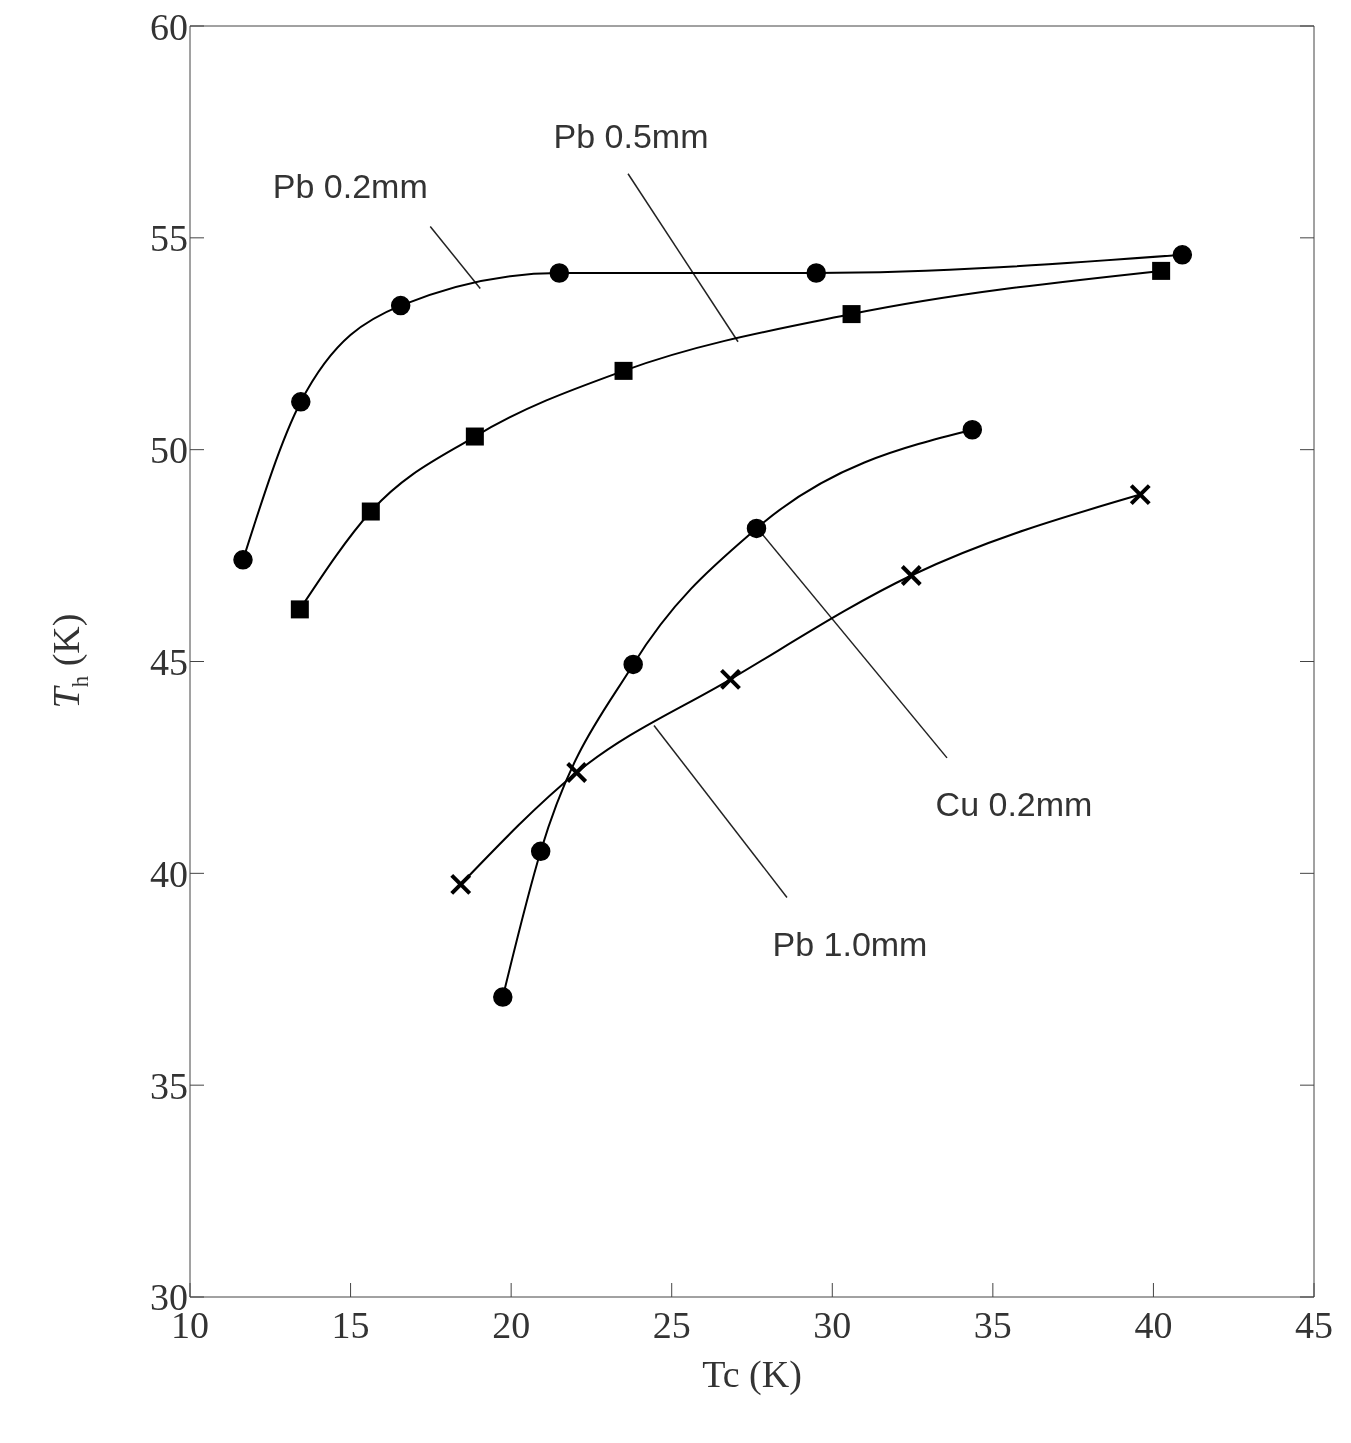  What do you see at coordinates (169, 450) in the screenshot?
I see `y-tick-label: 50` at bounding box center [169, 450].